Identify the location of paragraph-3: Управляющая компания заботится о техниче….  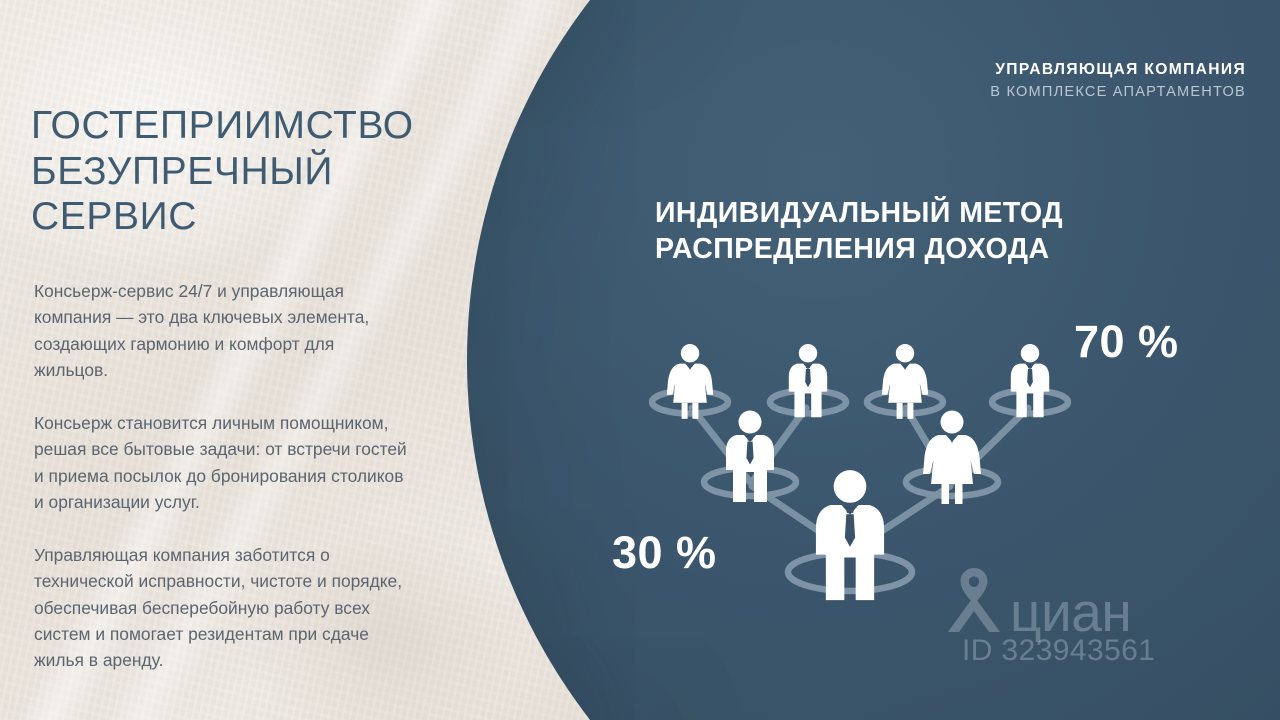
(218, 607).